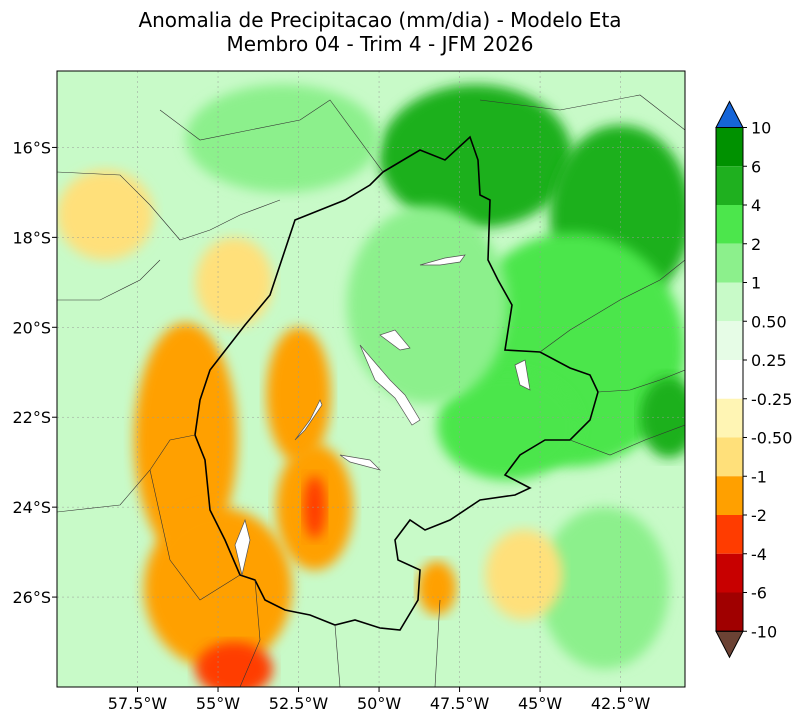  I want to click on colorbar: 10 6 4 2 1 0.50 0.25 -0.25 -0.50 -1 -2 -4 -6 -10, so click(753, 379).